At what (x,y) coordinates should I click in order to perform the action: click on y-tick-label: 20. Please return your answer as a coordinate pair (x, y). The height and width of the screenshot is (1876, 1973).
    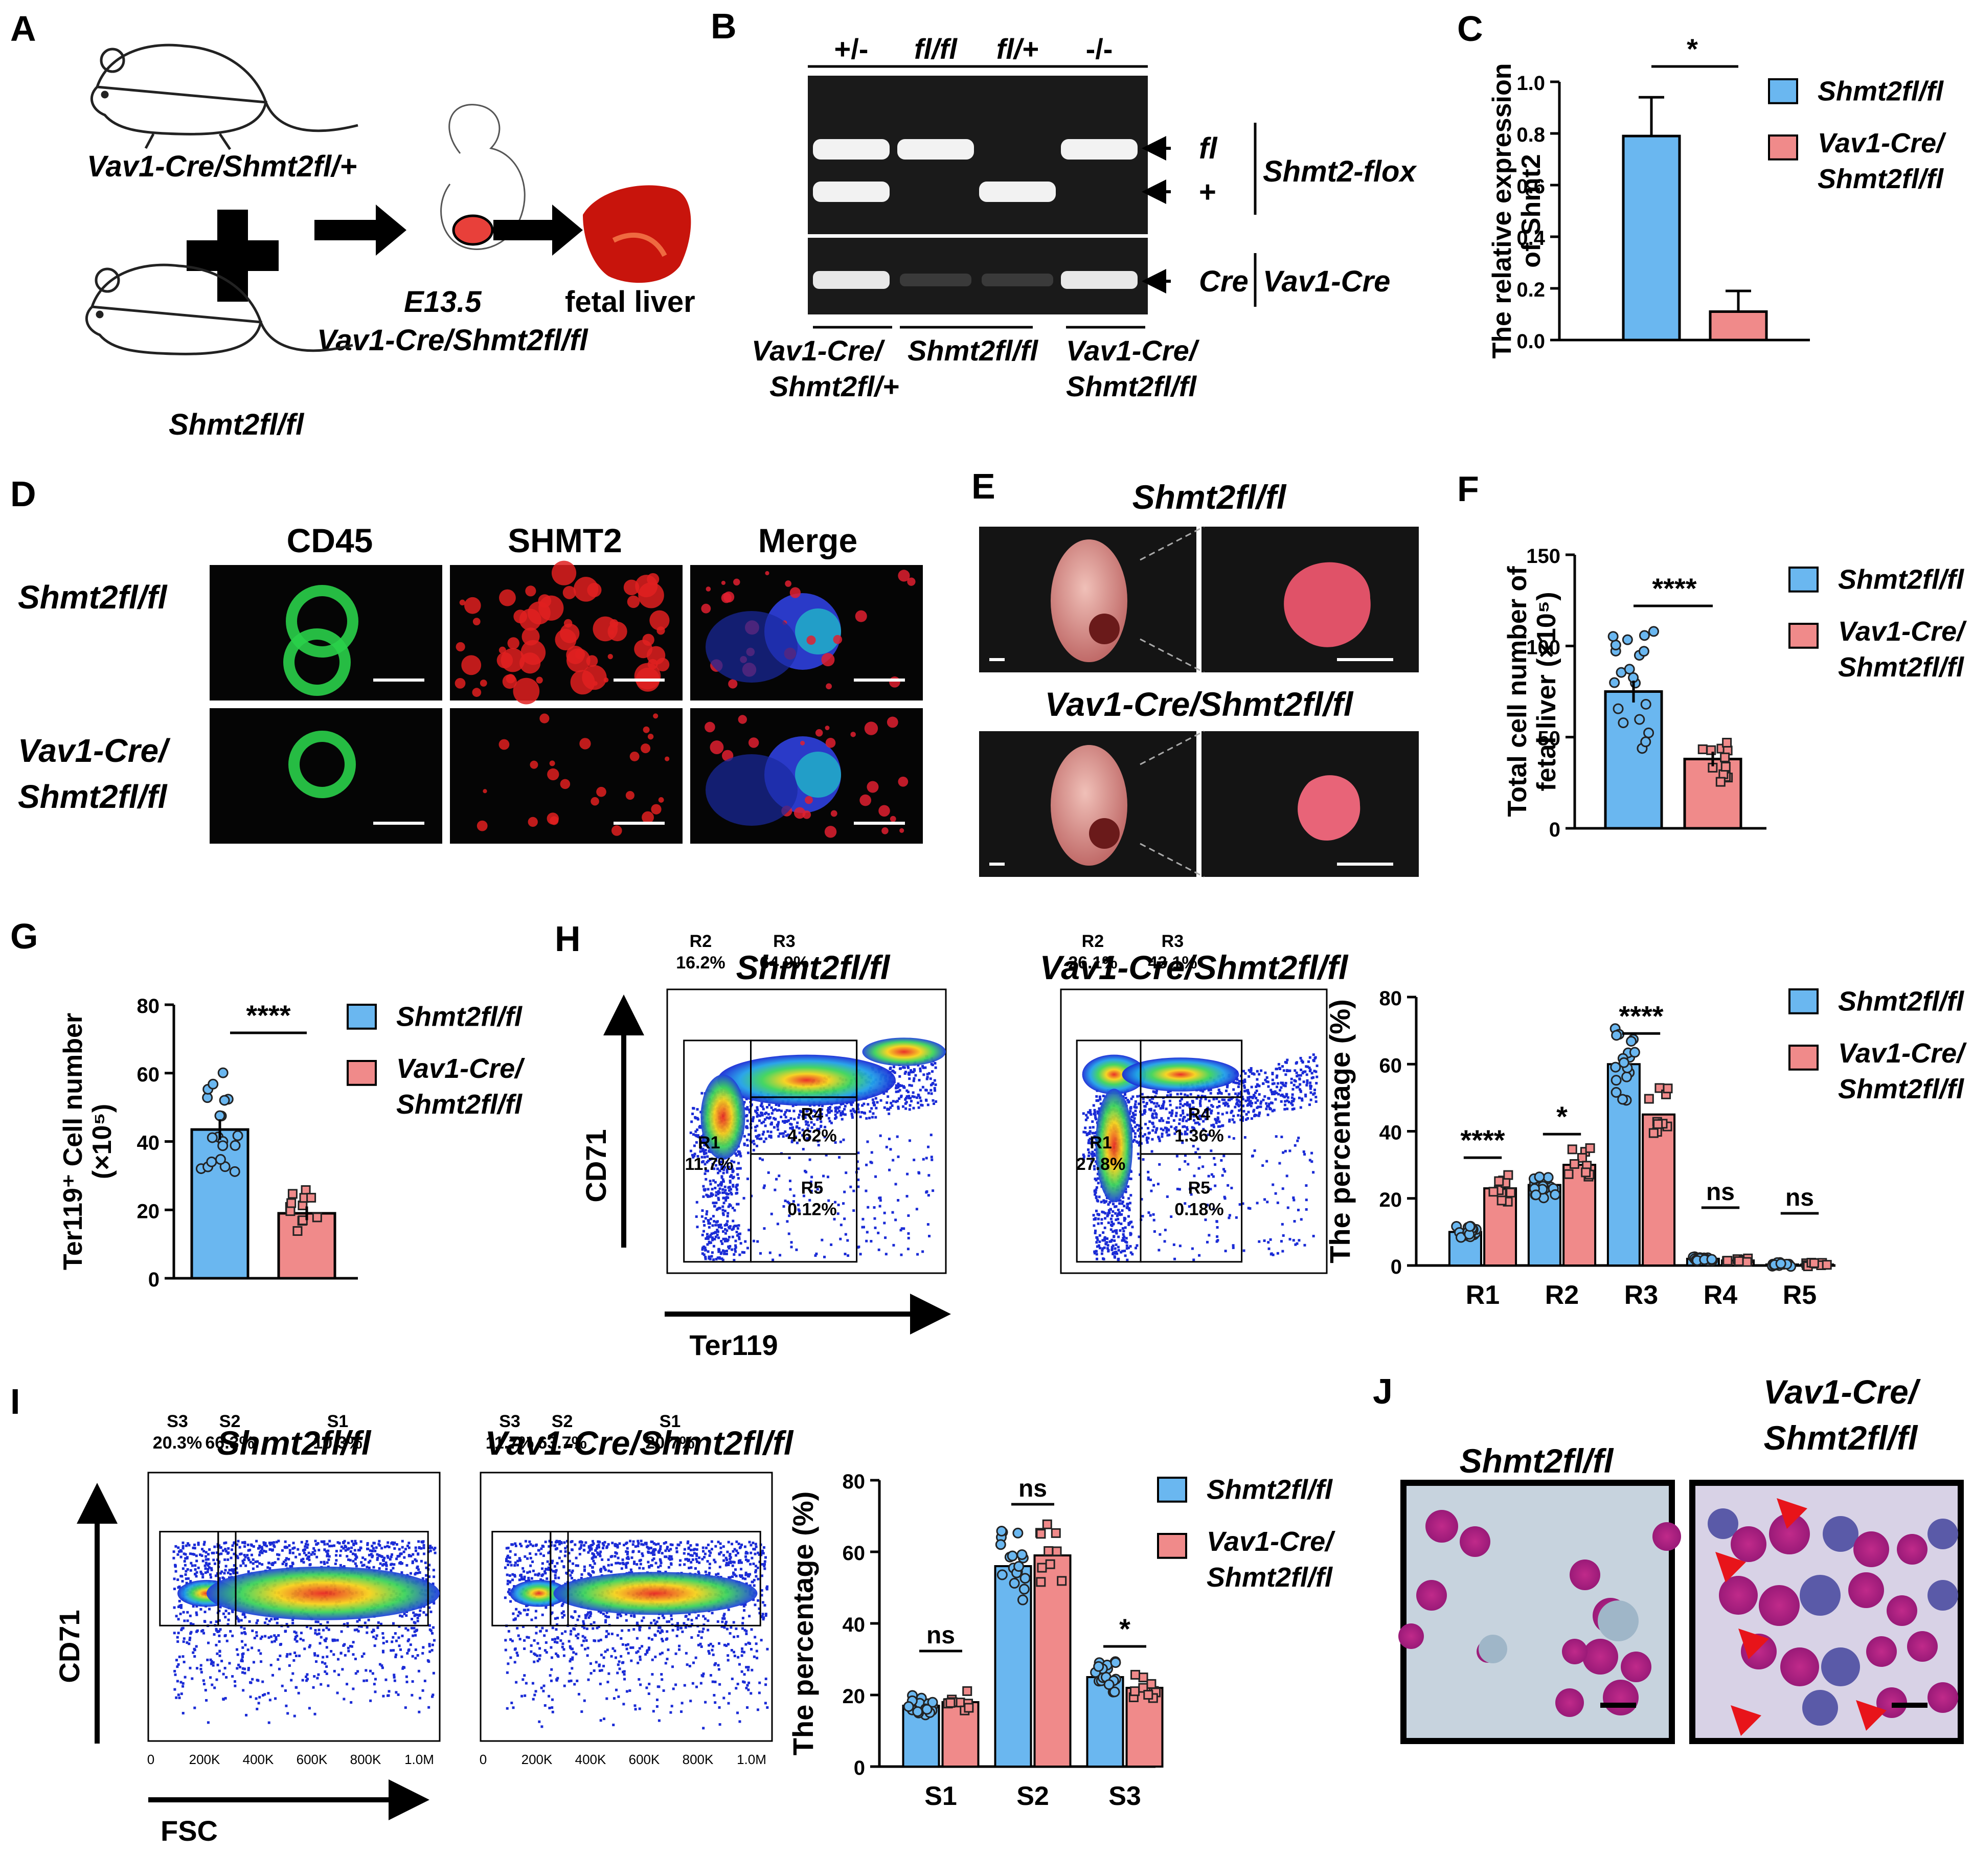
    Looking at the image, I should click on (854, 1696).